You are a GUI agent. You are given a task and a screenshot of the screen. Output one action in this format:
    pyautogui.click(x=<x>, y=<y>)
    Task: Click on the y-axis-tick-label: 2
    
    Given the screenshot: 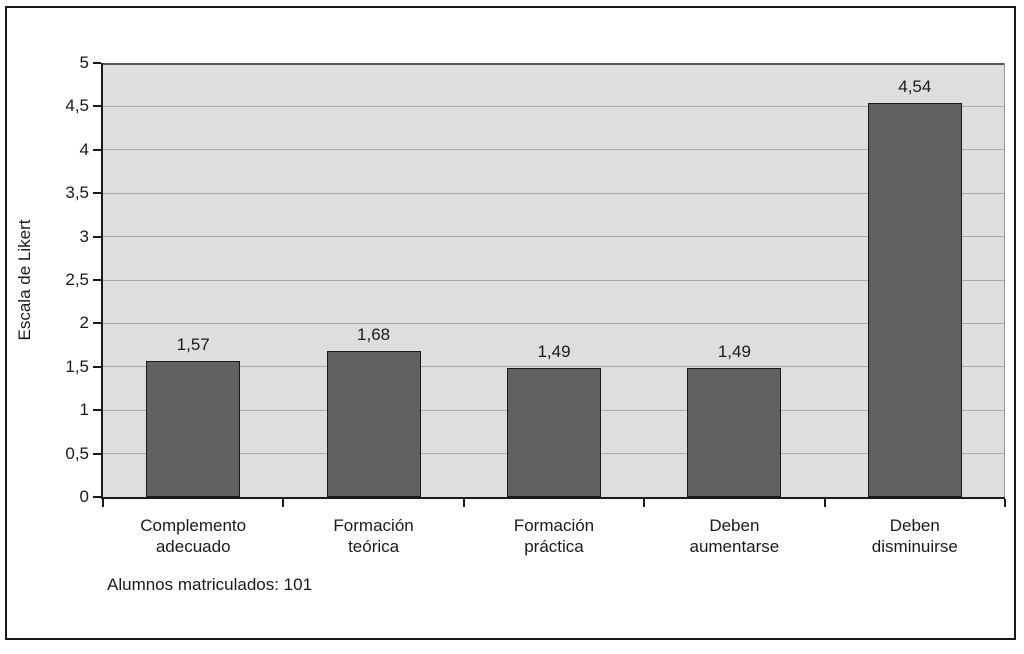 What is the action you would take?
    pyautogui.click(x=84, y=323)
    